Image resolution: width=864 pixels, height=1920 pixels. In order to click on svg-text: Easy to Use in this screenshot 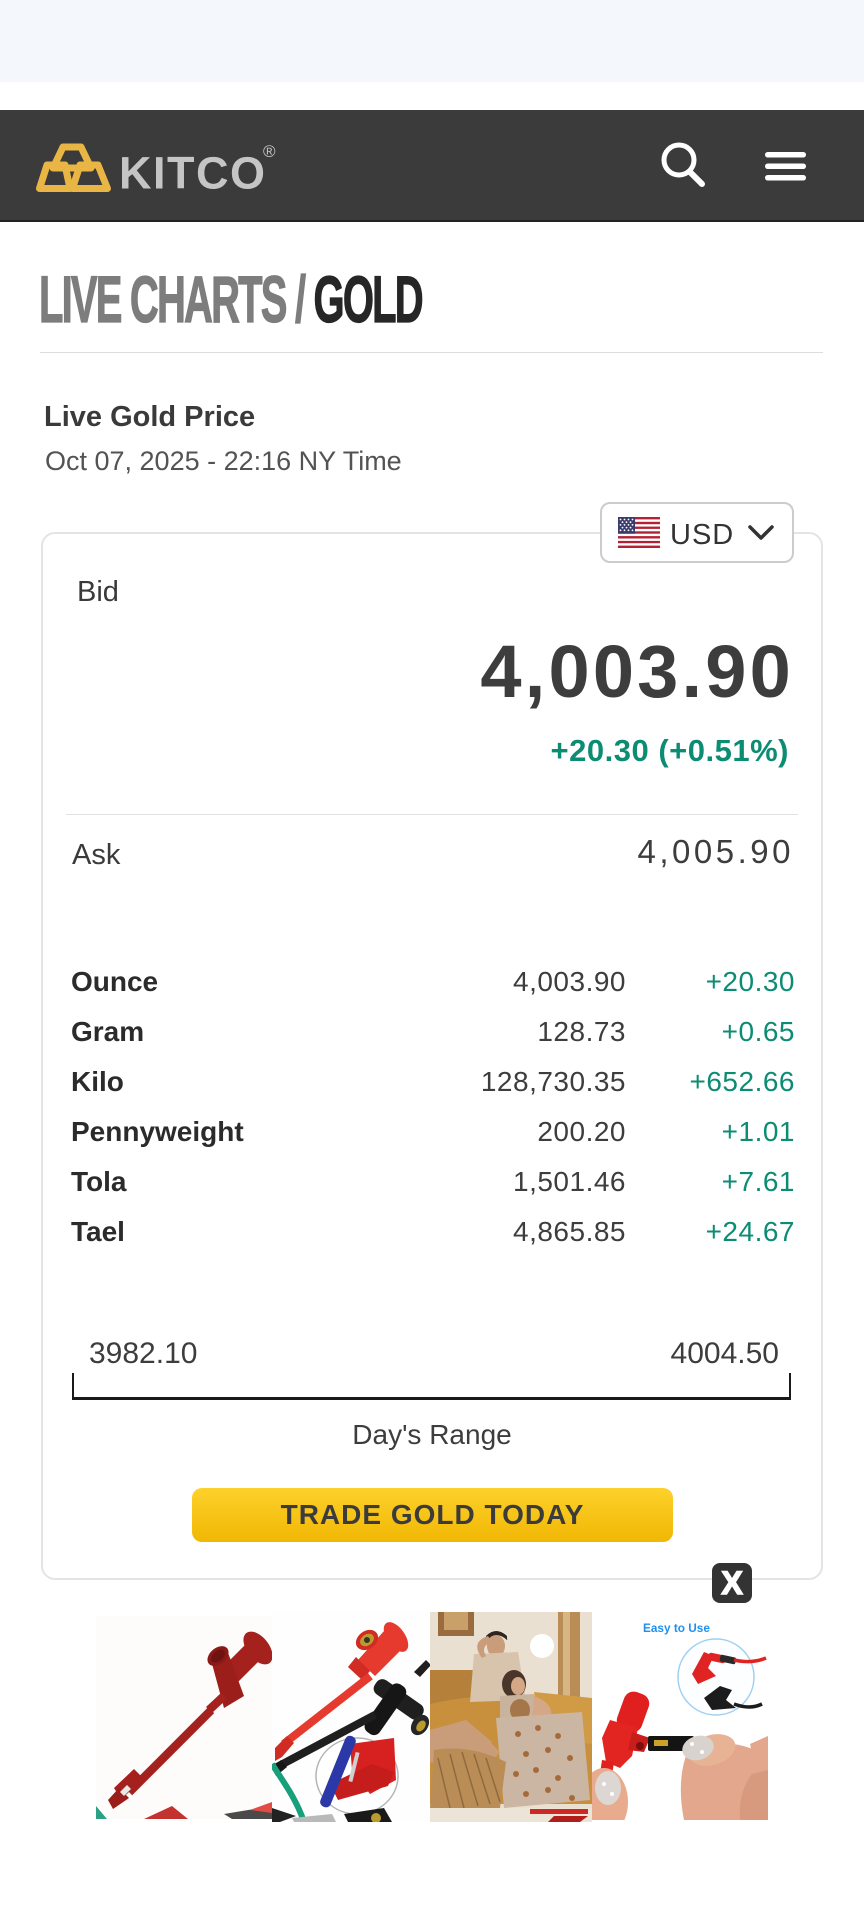, I will do `click(676, 1628)`.